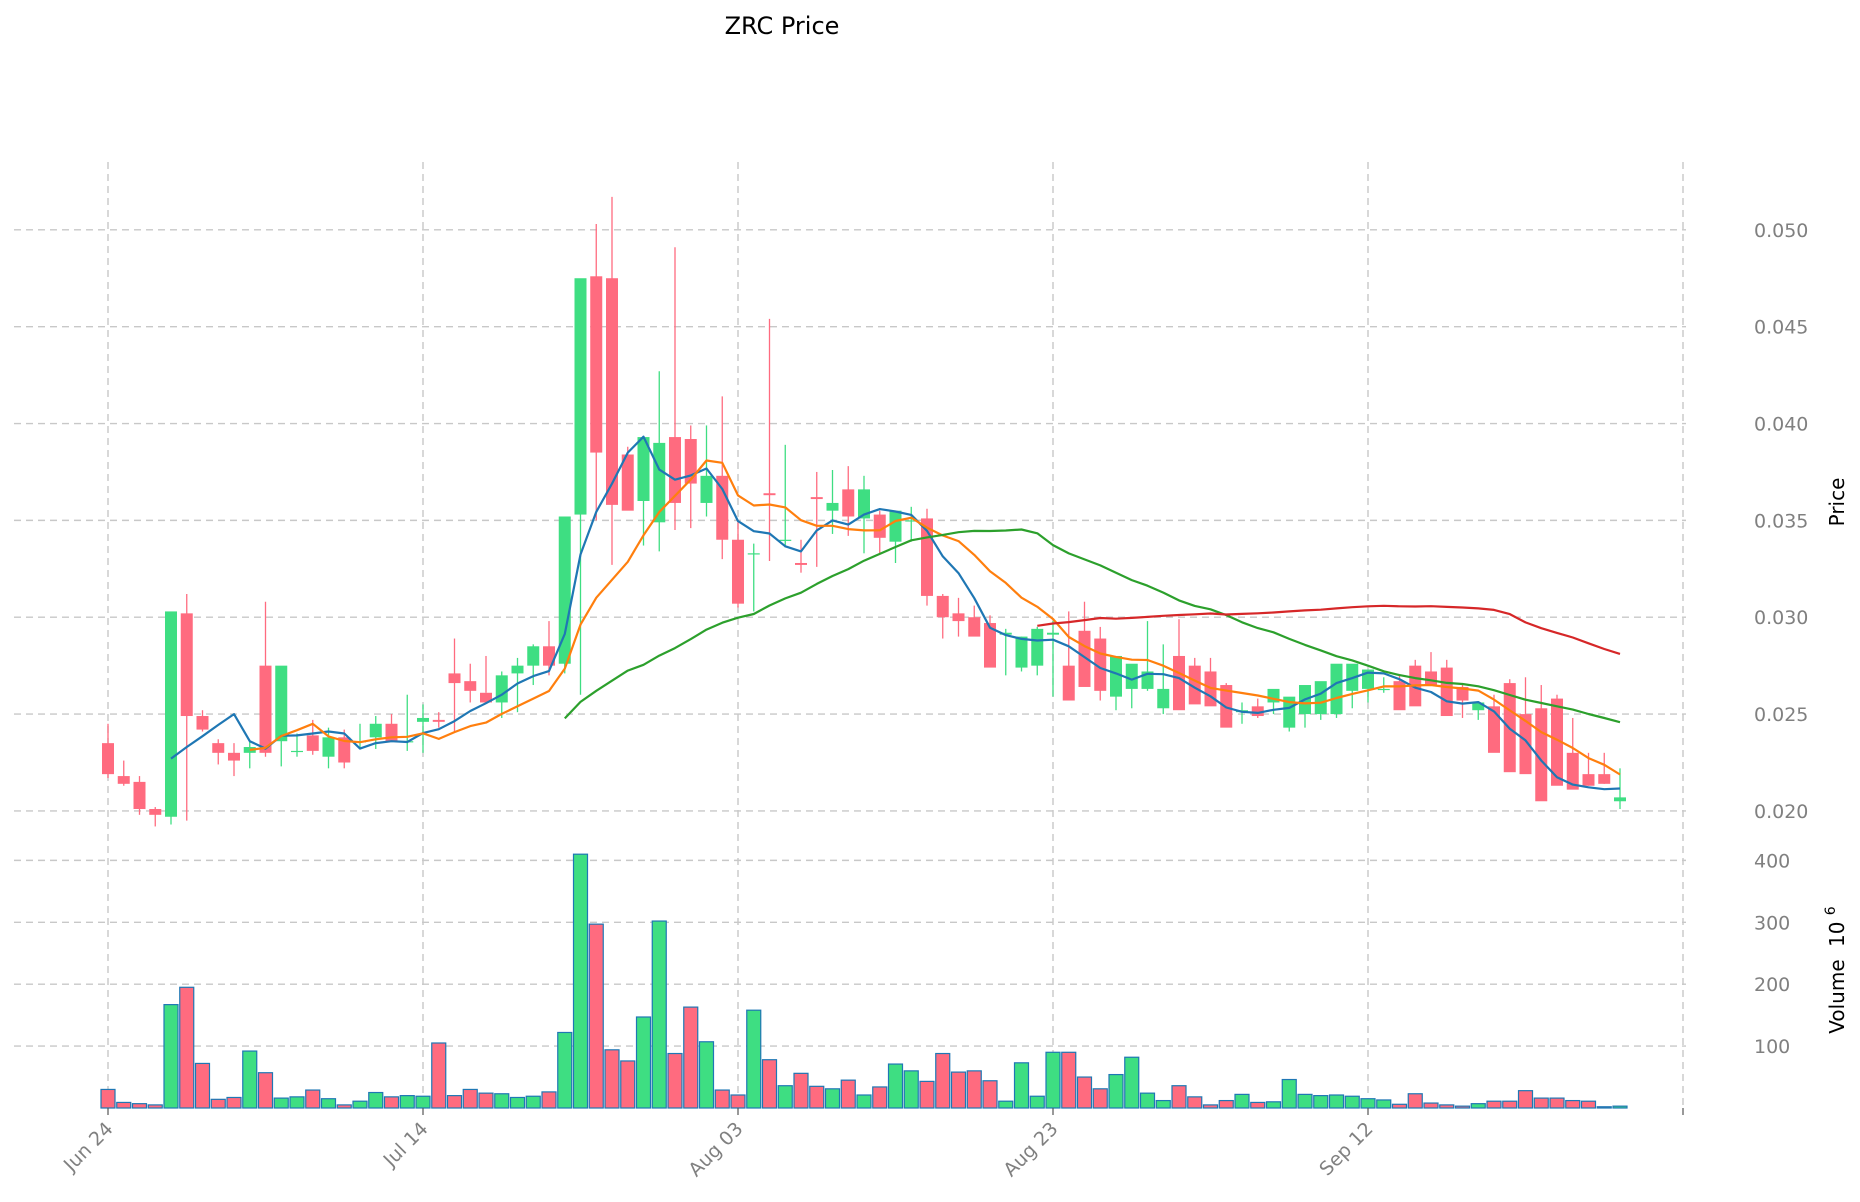  Describe the element at coordinates (1781, 521) in the screenshot. I see `price-tick-label: 0.035` at that location.